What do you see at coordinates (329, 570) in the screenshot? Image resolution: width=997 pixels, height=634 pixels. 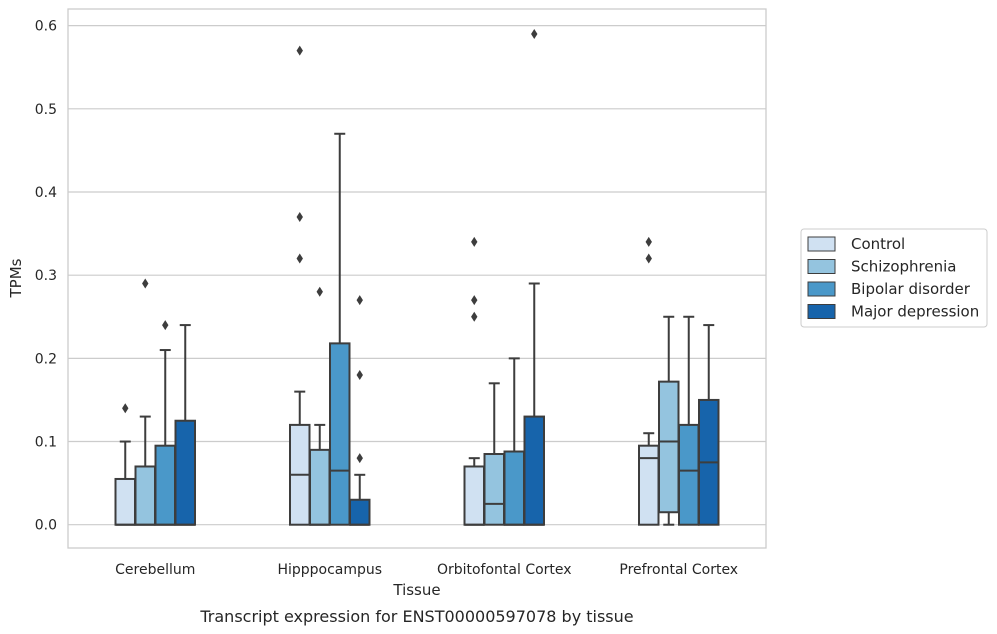 I see `x-tick-label: Hipppocampus` at bounding box center [329, 570].